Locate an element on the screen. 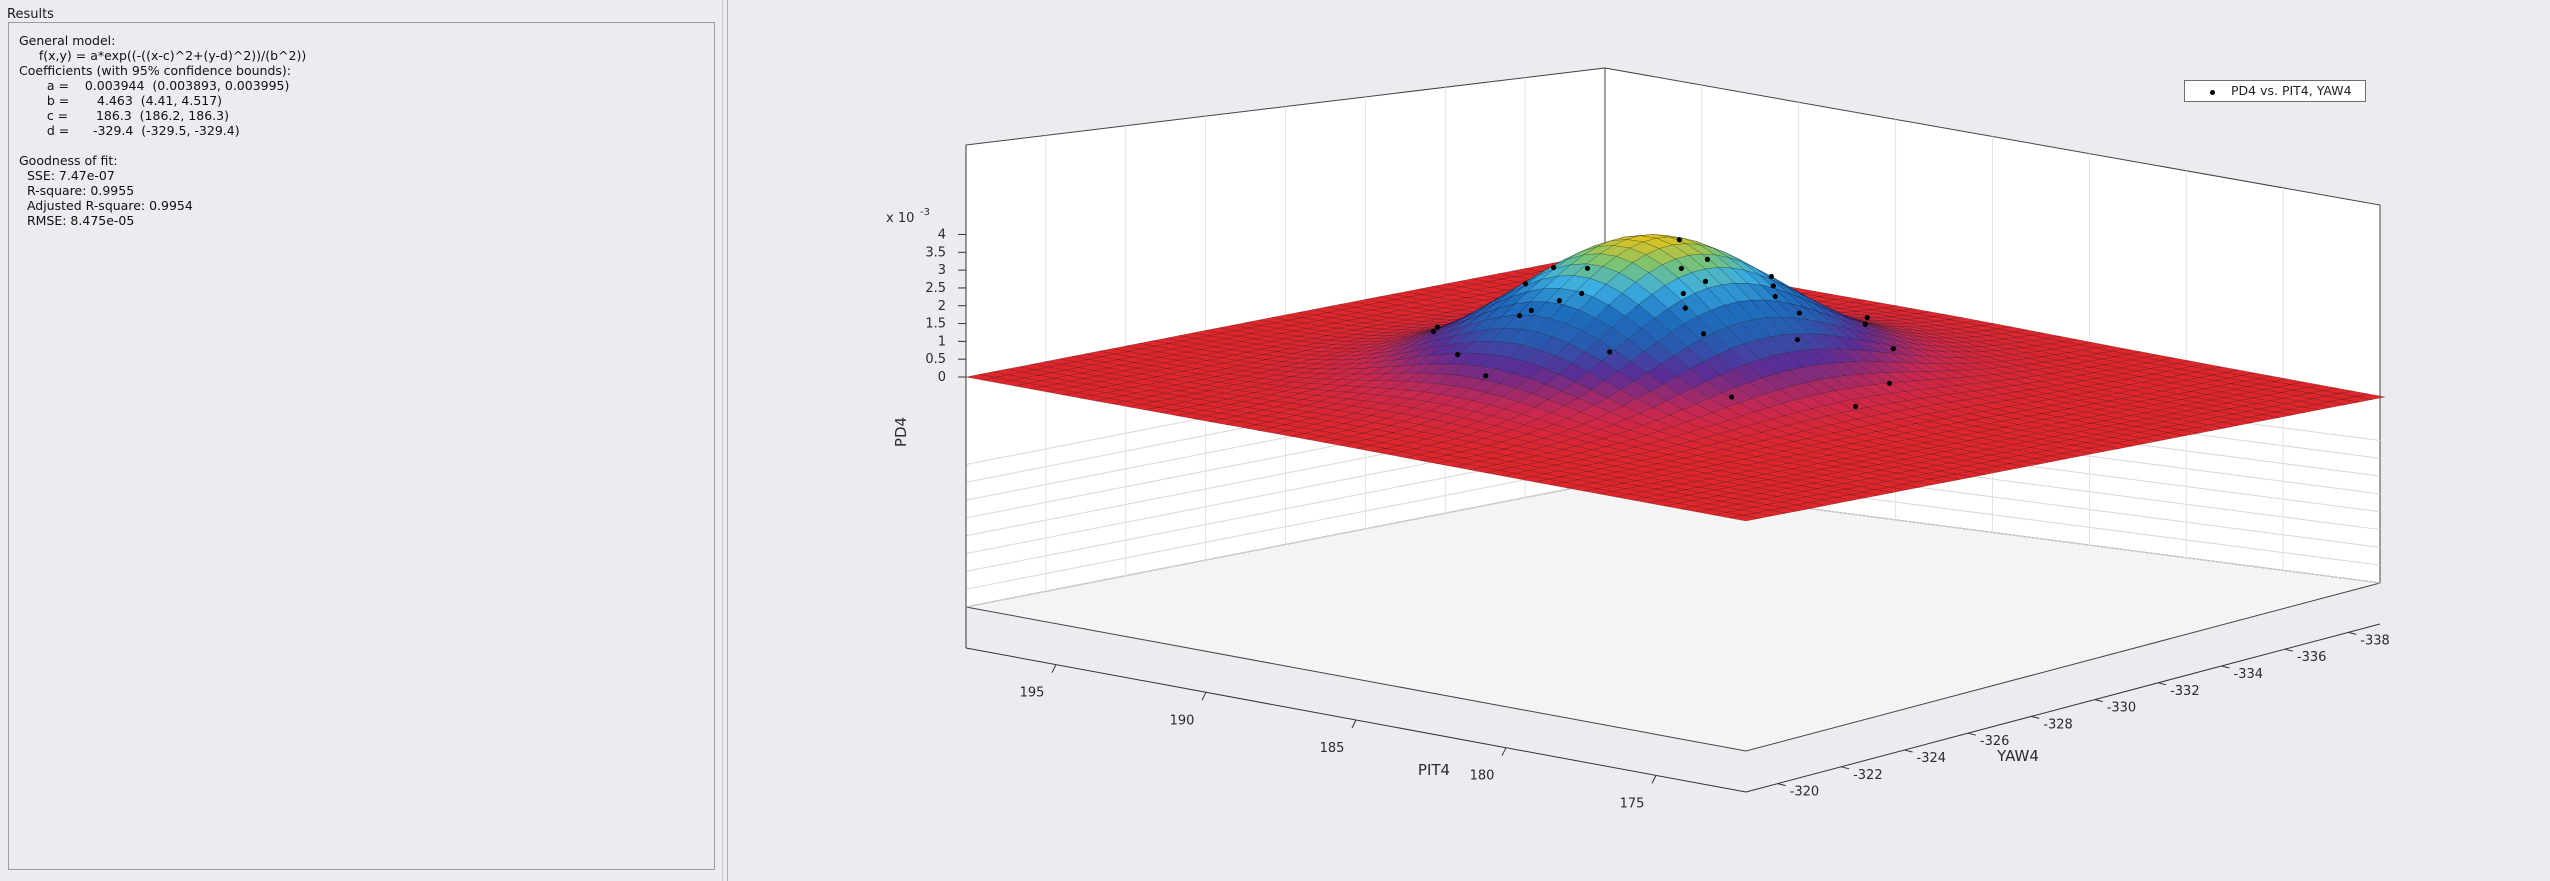  z-exponent-power: -3 is located at coordinates (925, 212).